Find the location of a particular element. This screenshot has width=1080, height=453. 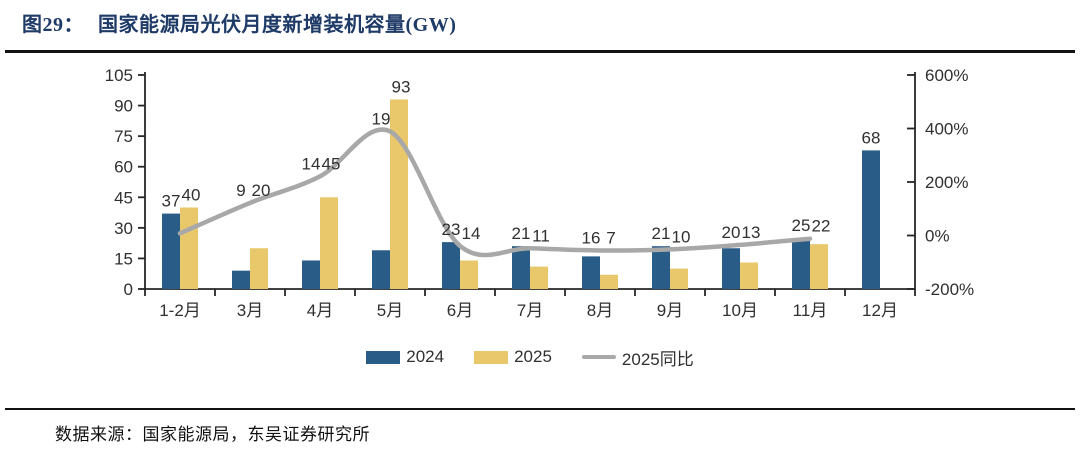

legend-line-swatch is located at coordinates (598, 357).